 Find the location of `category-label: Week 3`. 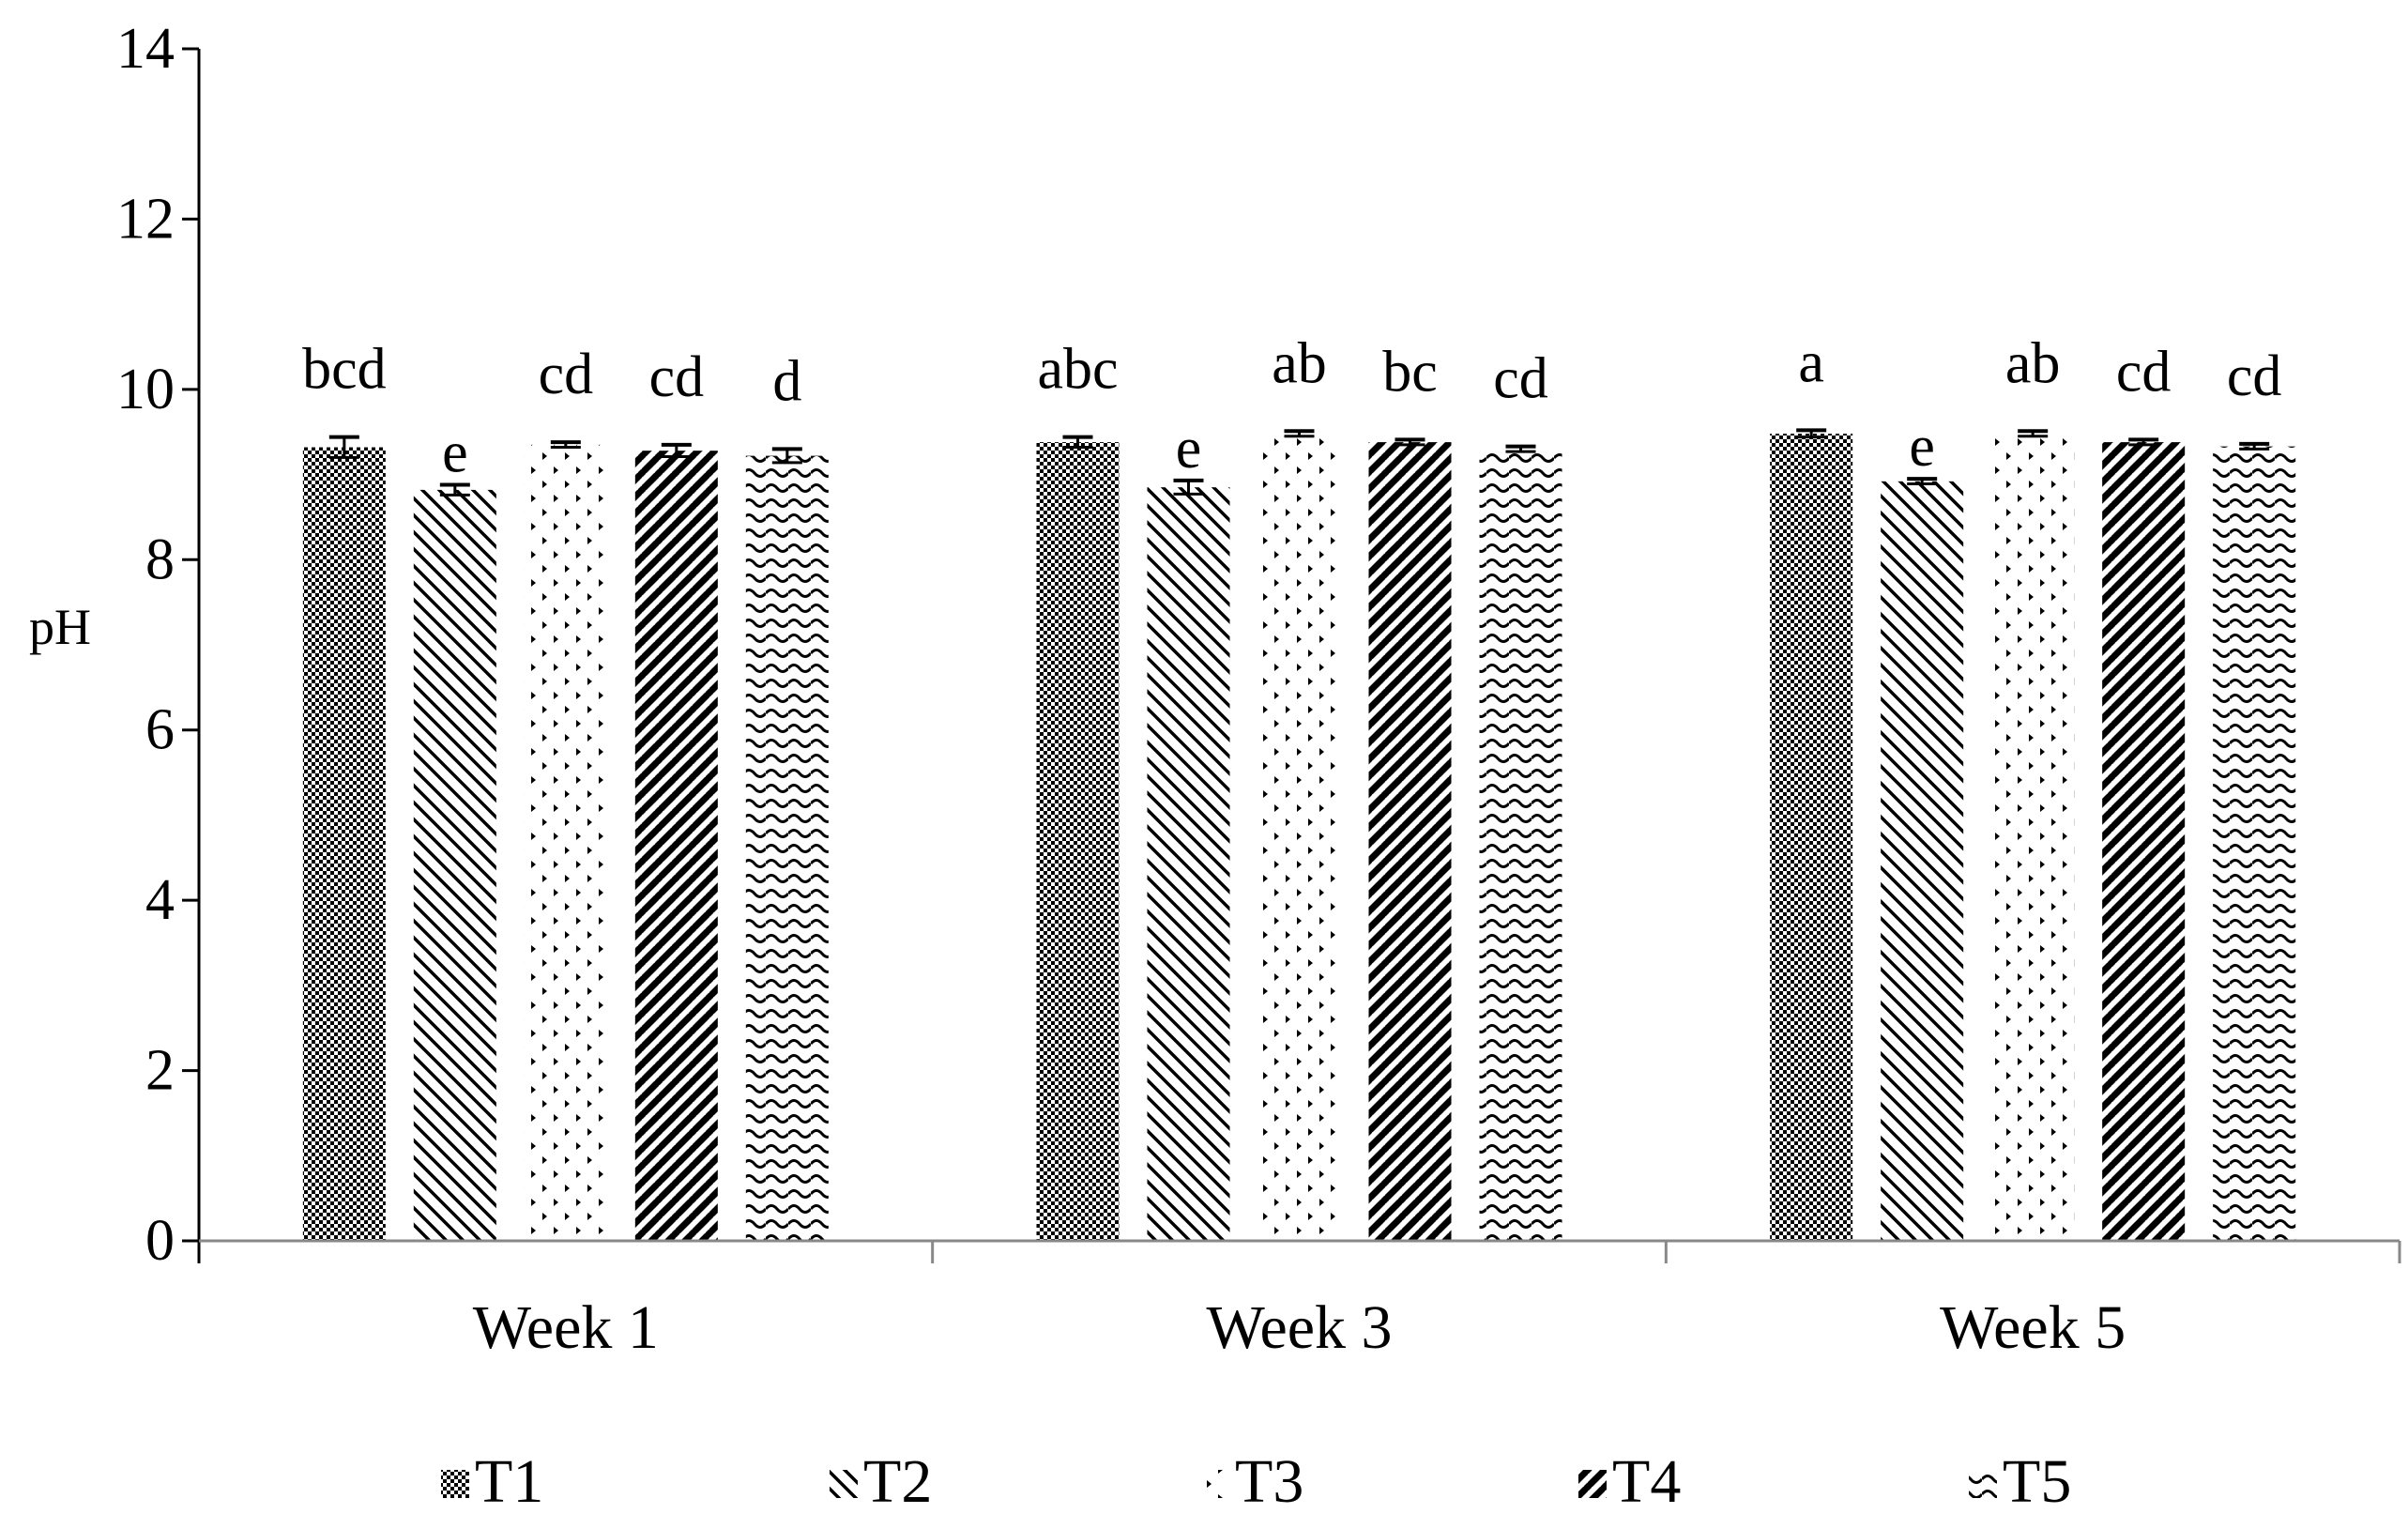

category-label: Week 3 is located at coordinates (1299, 1327).